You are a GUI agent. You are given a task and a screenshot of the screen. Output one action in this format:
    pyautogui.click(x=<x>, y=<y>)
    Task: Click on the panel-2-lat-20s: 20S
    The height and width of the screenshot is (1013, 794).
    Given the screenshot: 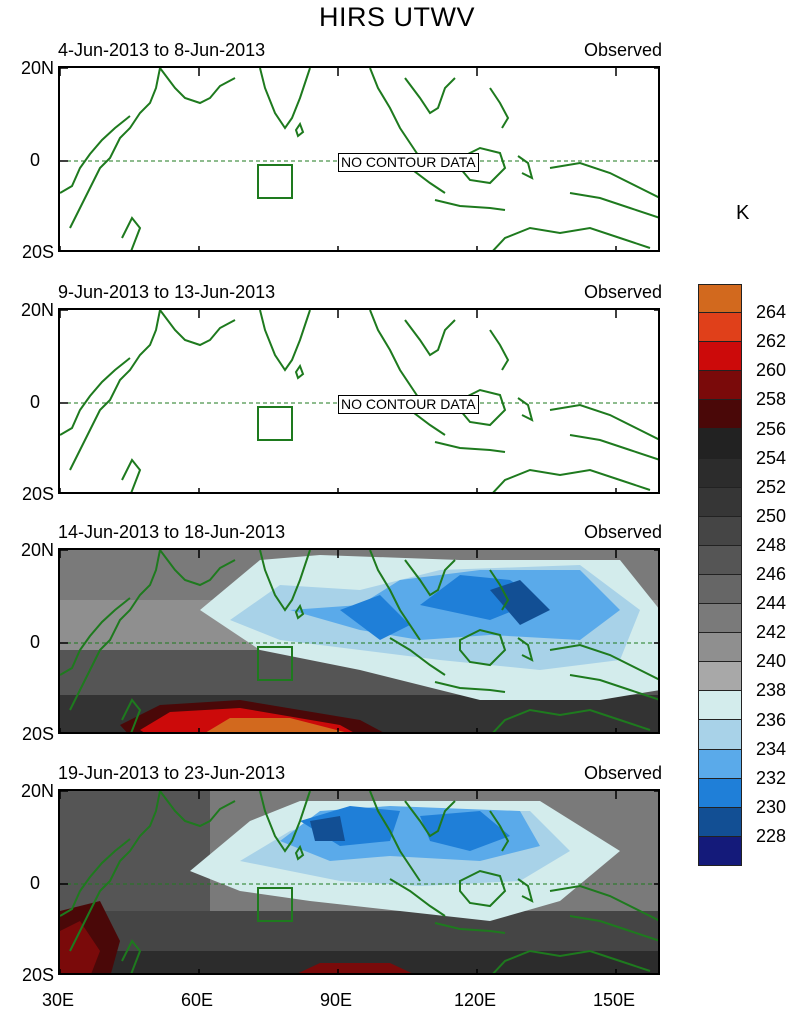 What is the action you would take?
    pyautogui.click(x=37, y=494)
    